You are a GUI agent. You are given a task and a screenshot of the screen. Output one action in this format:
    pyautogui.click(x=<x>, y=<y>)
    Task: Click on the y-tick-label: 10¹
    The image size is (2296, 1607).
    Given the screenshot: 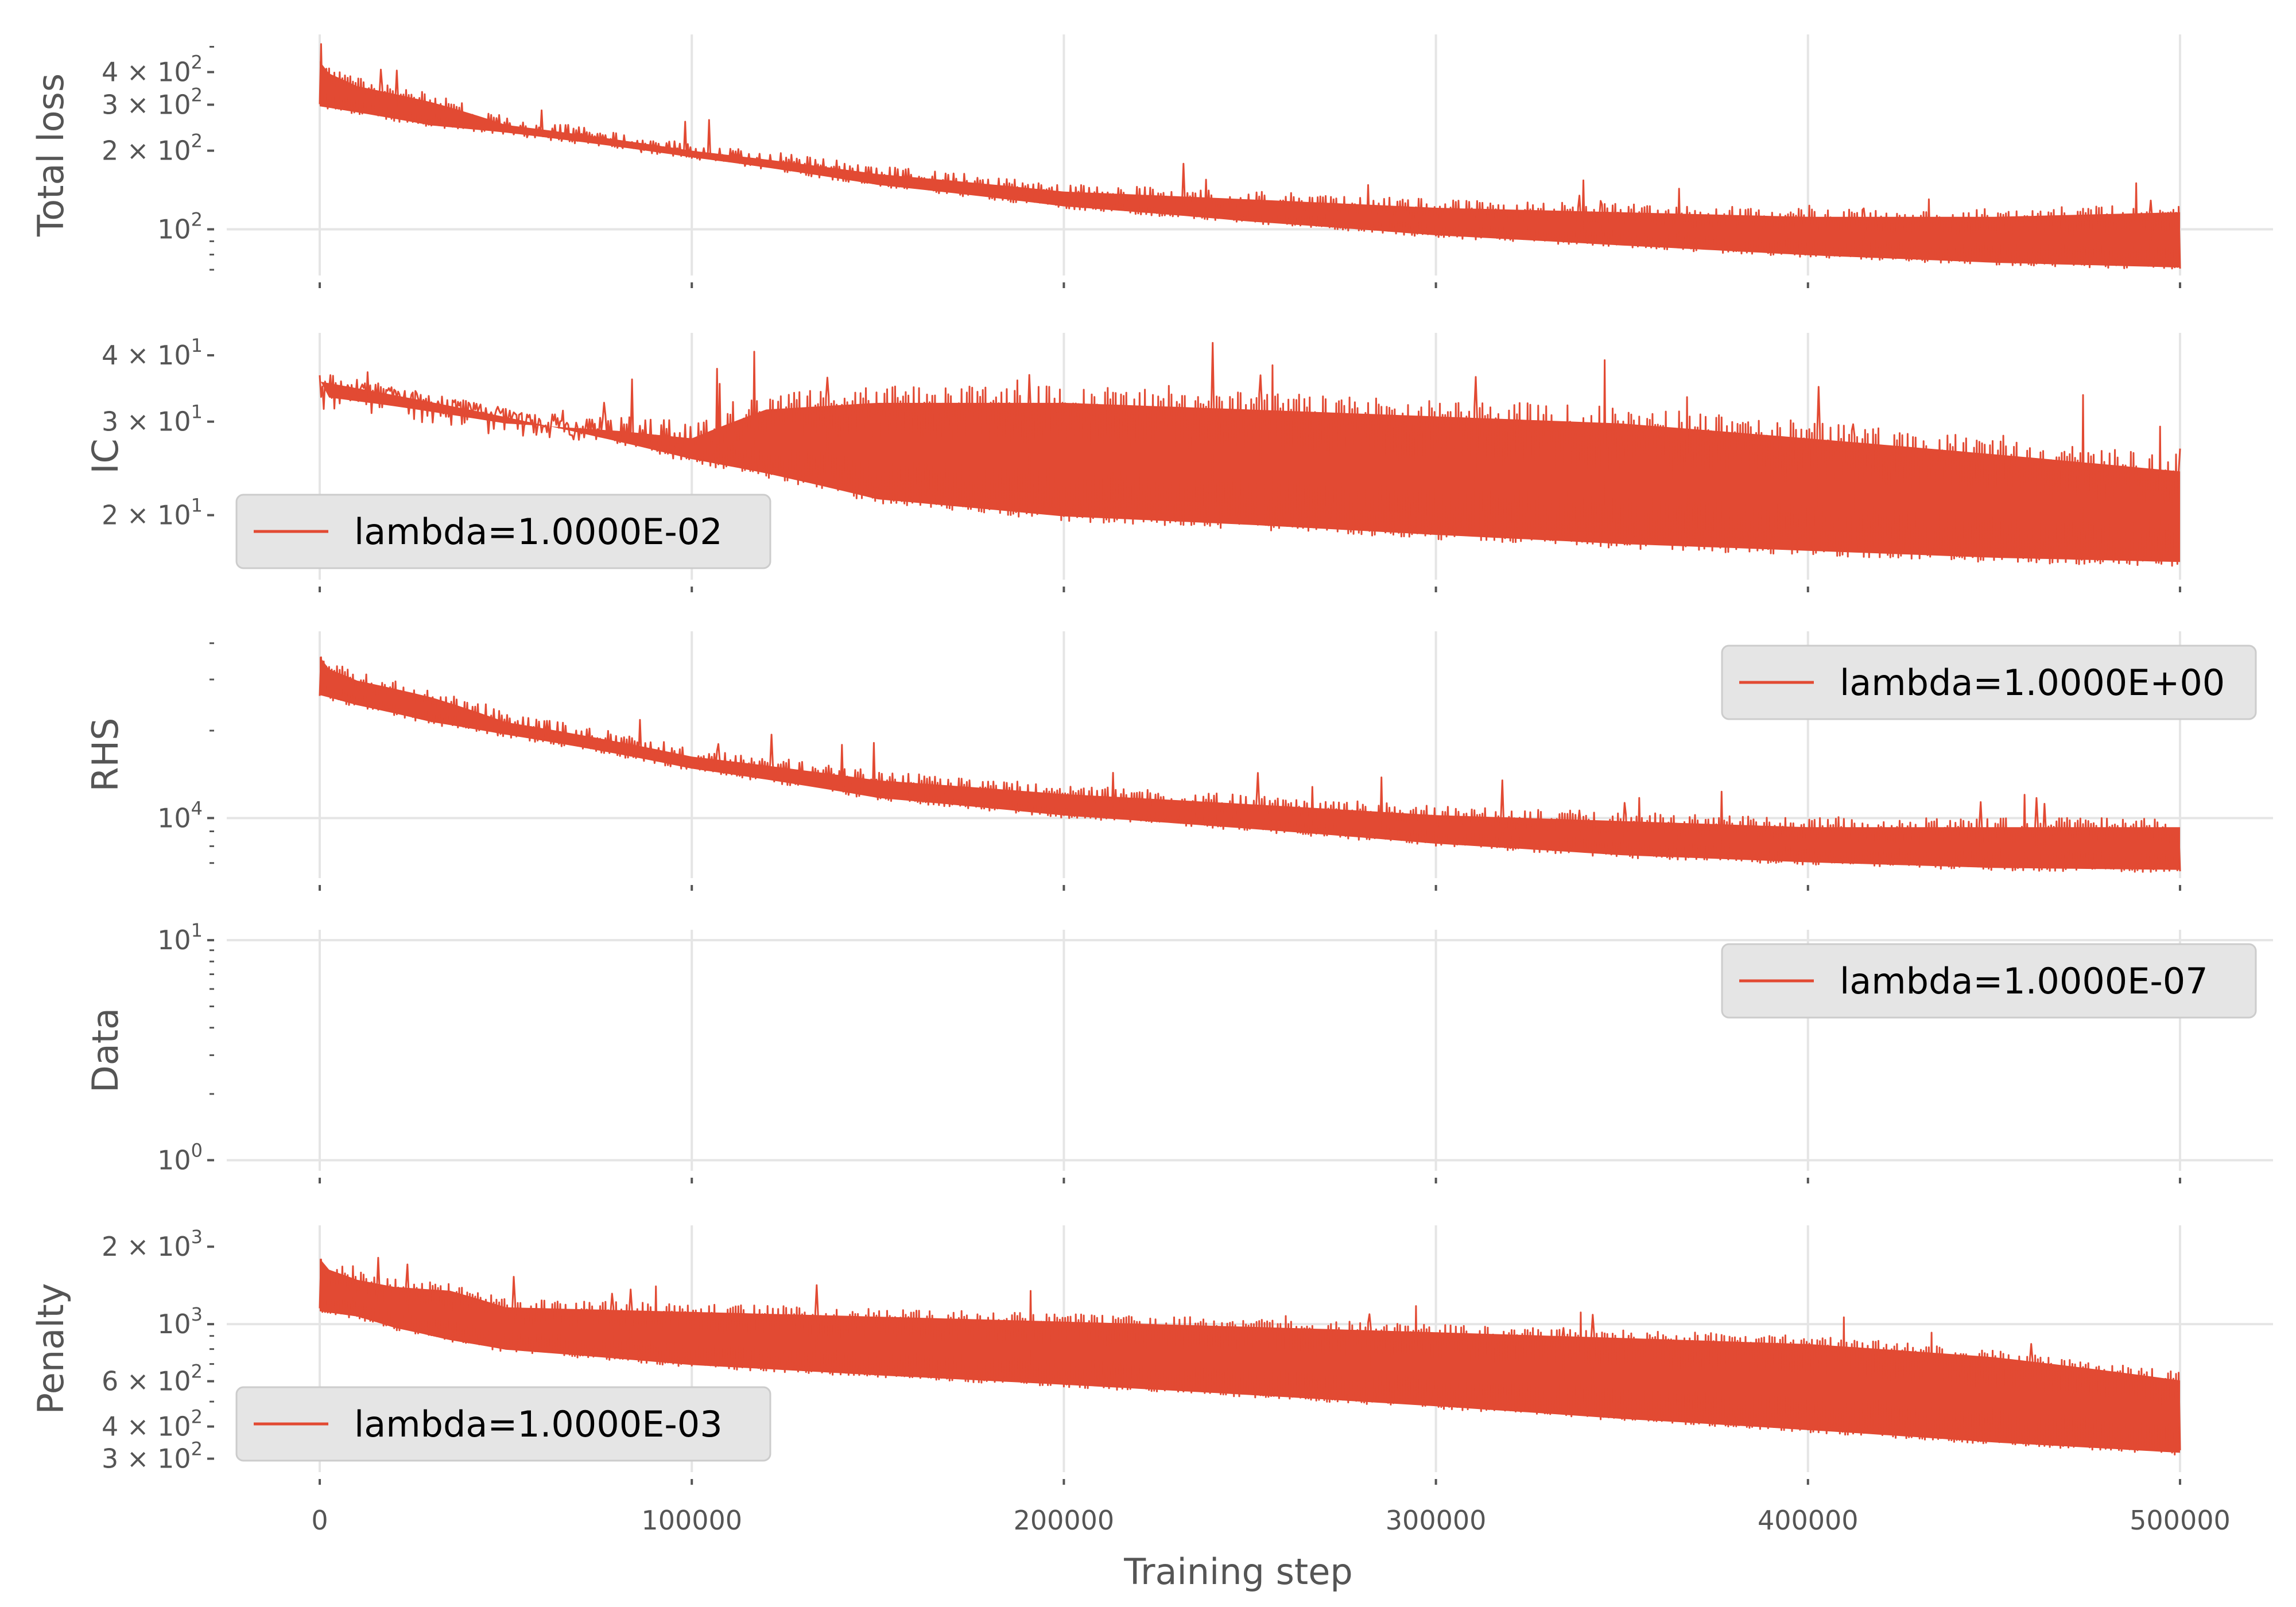 What is the action you would take?
    pyautogui.click(x=180, y=937)
    